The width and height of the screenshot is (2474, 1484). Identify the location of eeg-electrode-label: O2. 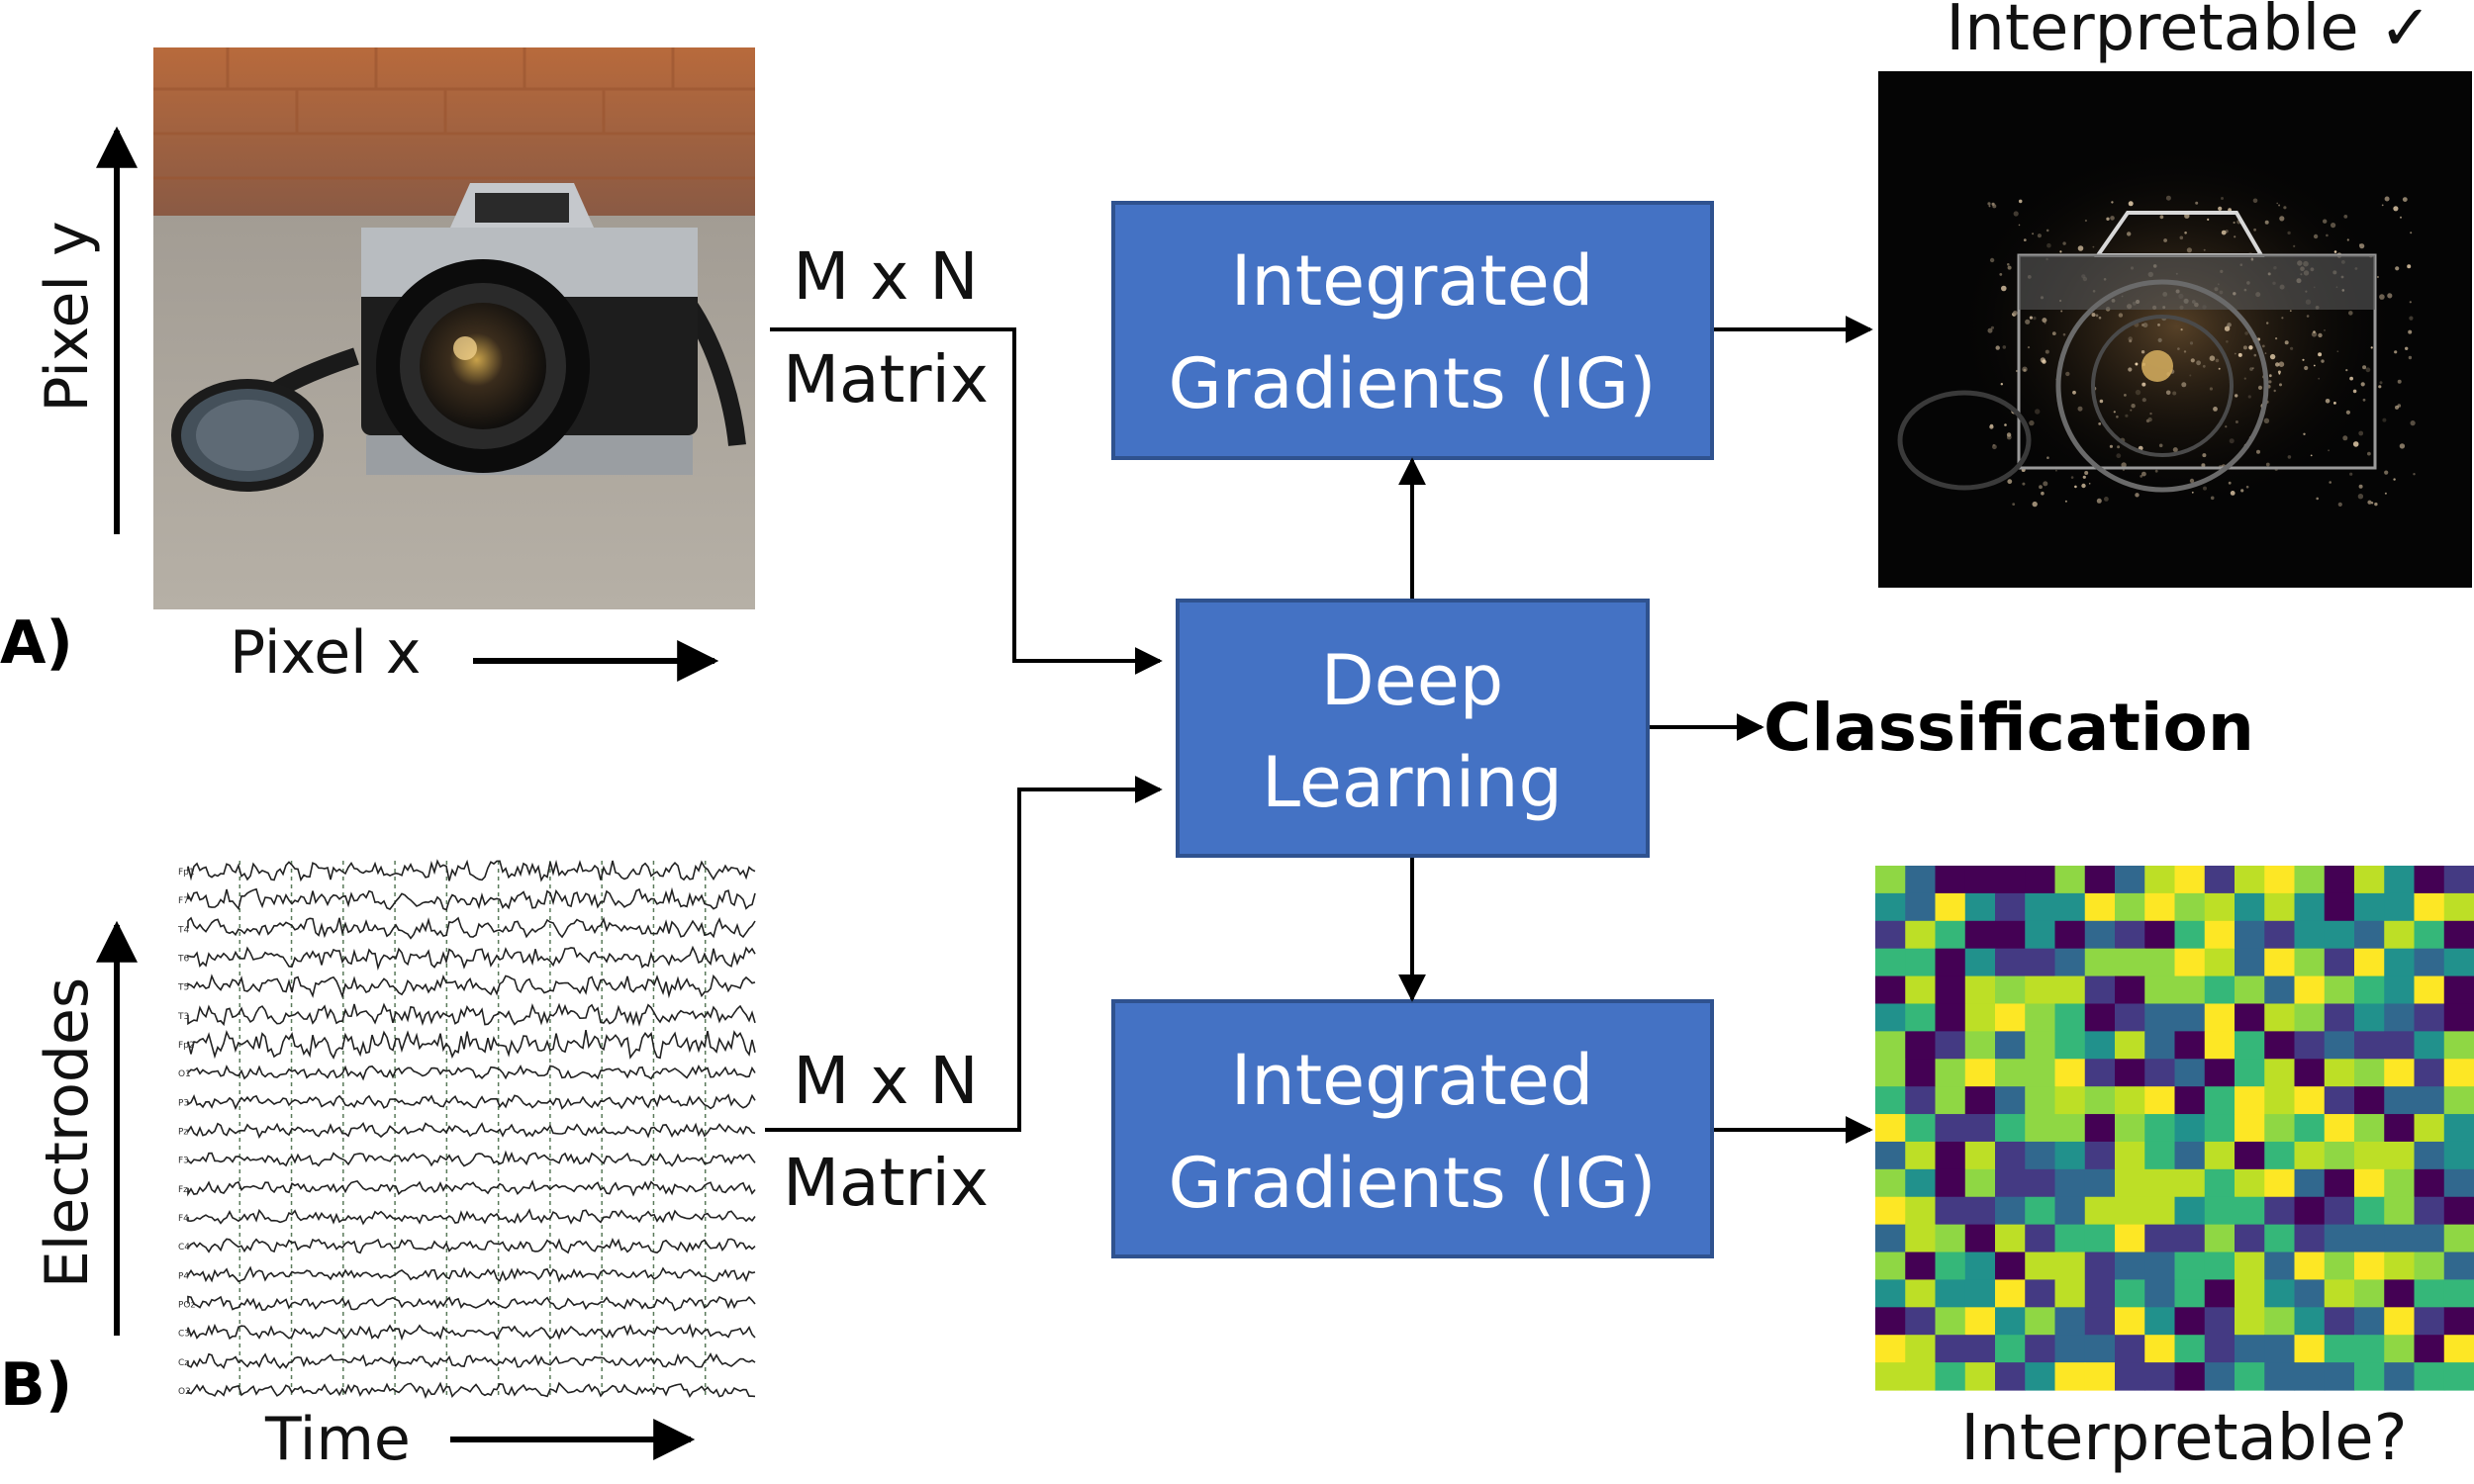
(184, 1392).